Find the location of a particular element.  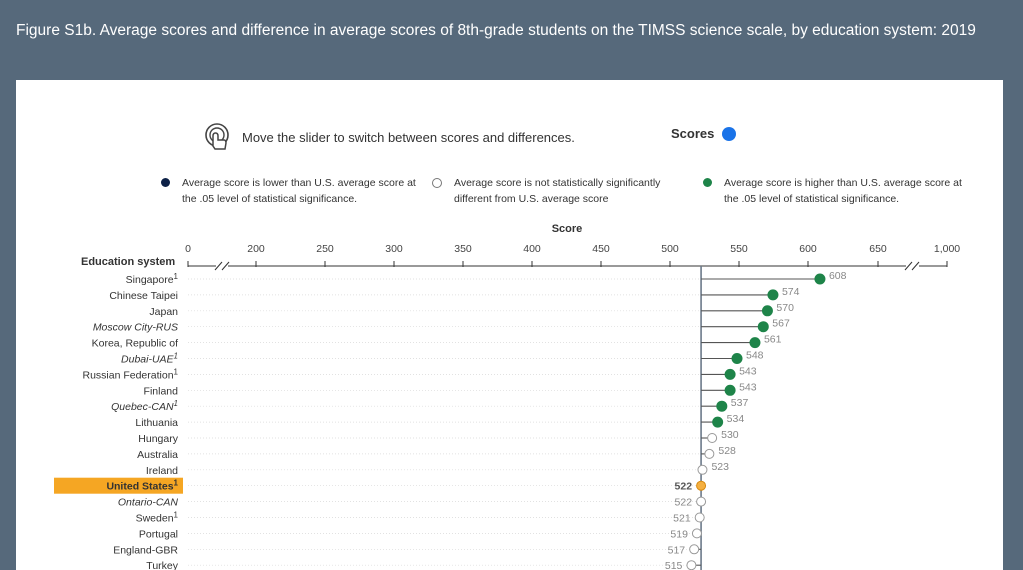

row-label: Sweden1 is located at coordinates (157, 518).